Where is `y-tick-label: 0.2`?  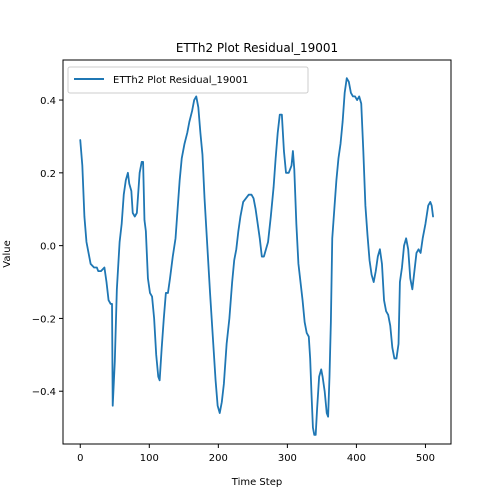 y-tick-label: 0.2 is located at coordinates (48, 174).